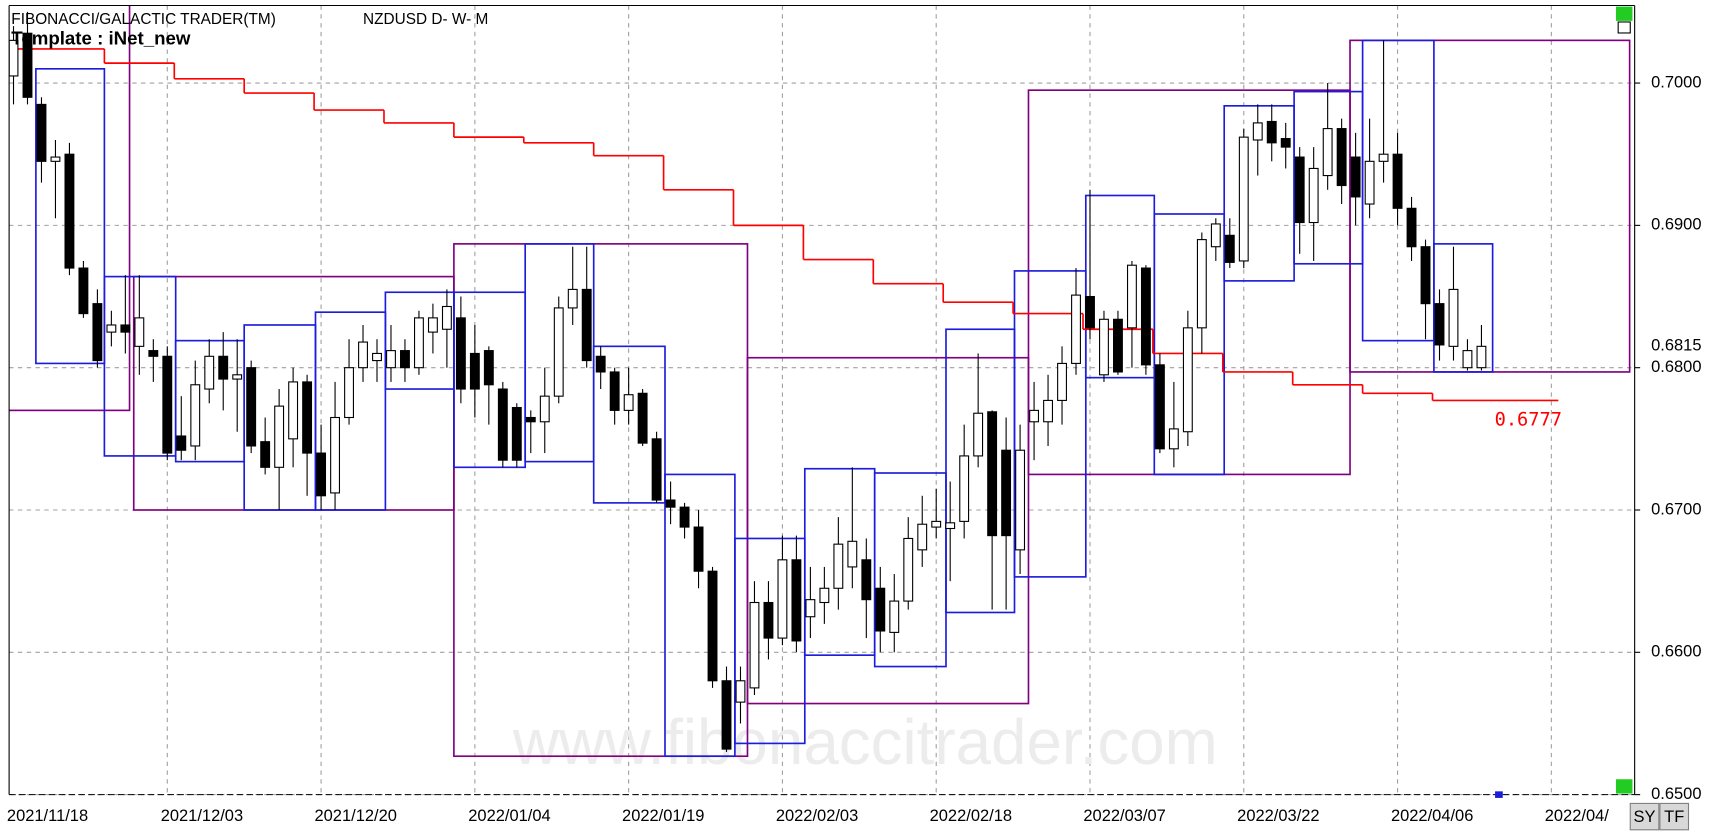  Describe the element at coordinates (1432, 816) in the screenshot. I see `x-tick-label: 2022/04/06` at that location.